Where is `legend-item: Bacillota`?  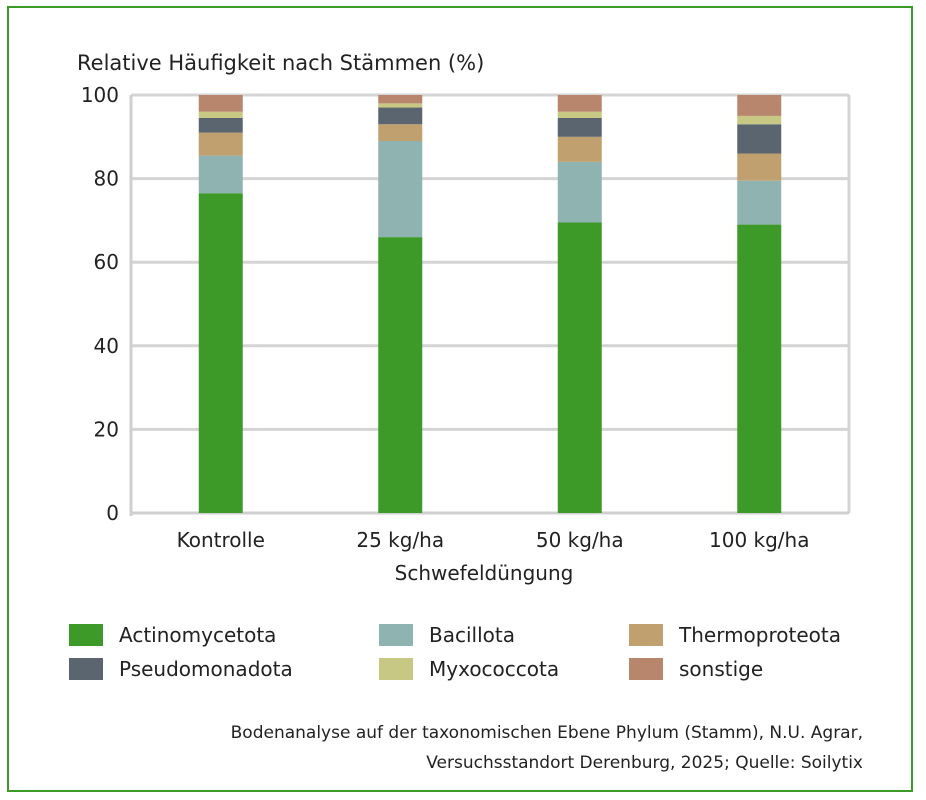
legend-item: Bacillota is located at coordinates (447, 635).